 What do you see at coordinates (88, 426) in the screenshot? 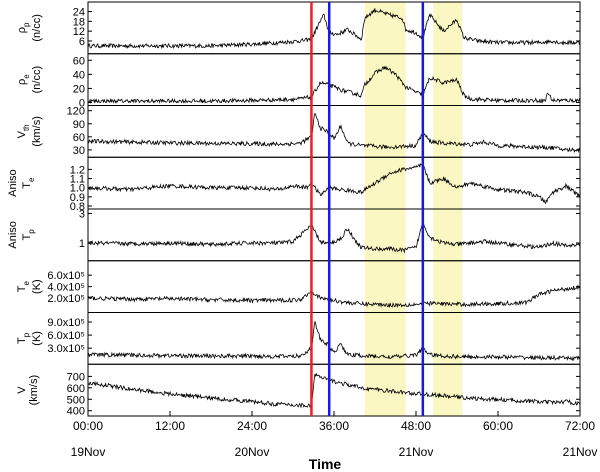
I see `x-tick-label: 00:00` at bounding box center [88, 426].